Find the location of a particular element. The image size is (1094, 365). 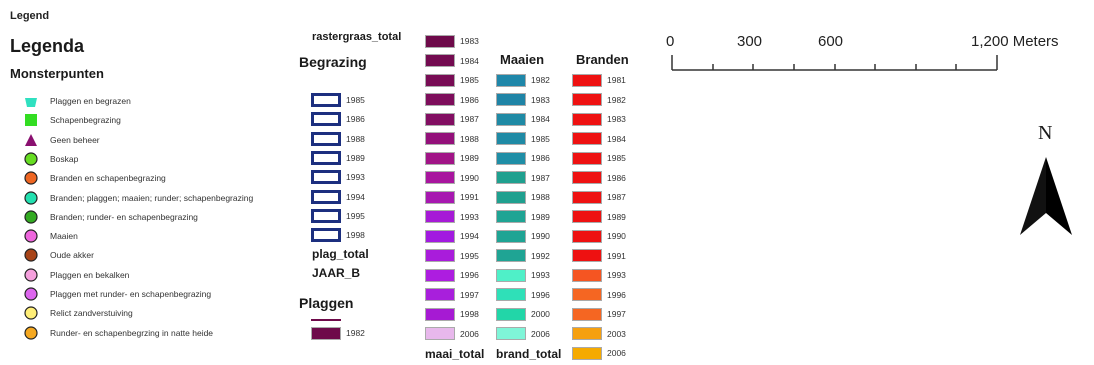

maaien-item: 1987 is located at coordinates (523, 178).